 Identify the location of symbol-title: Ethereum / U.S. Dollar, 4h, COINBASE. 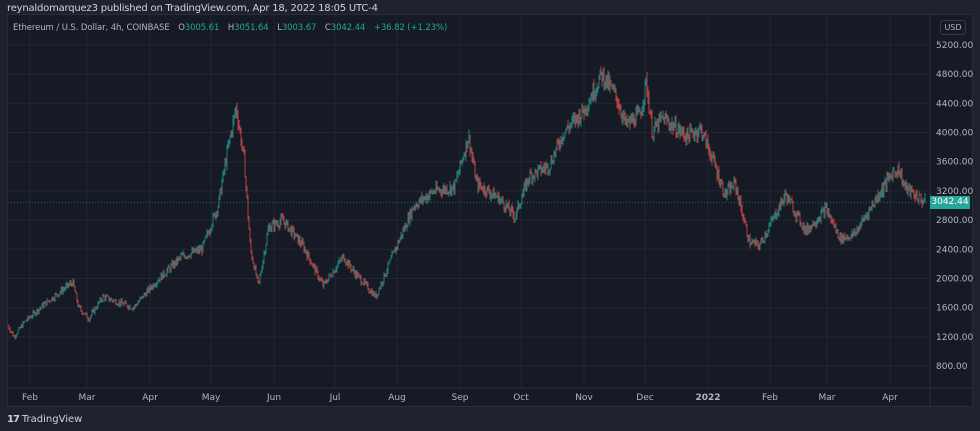
(91, 28).